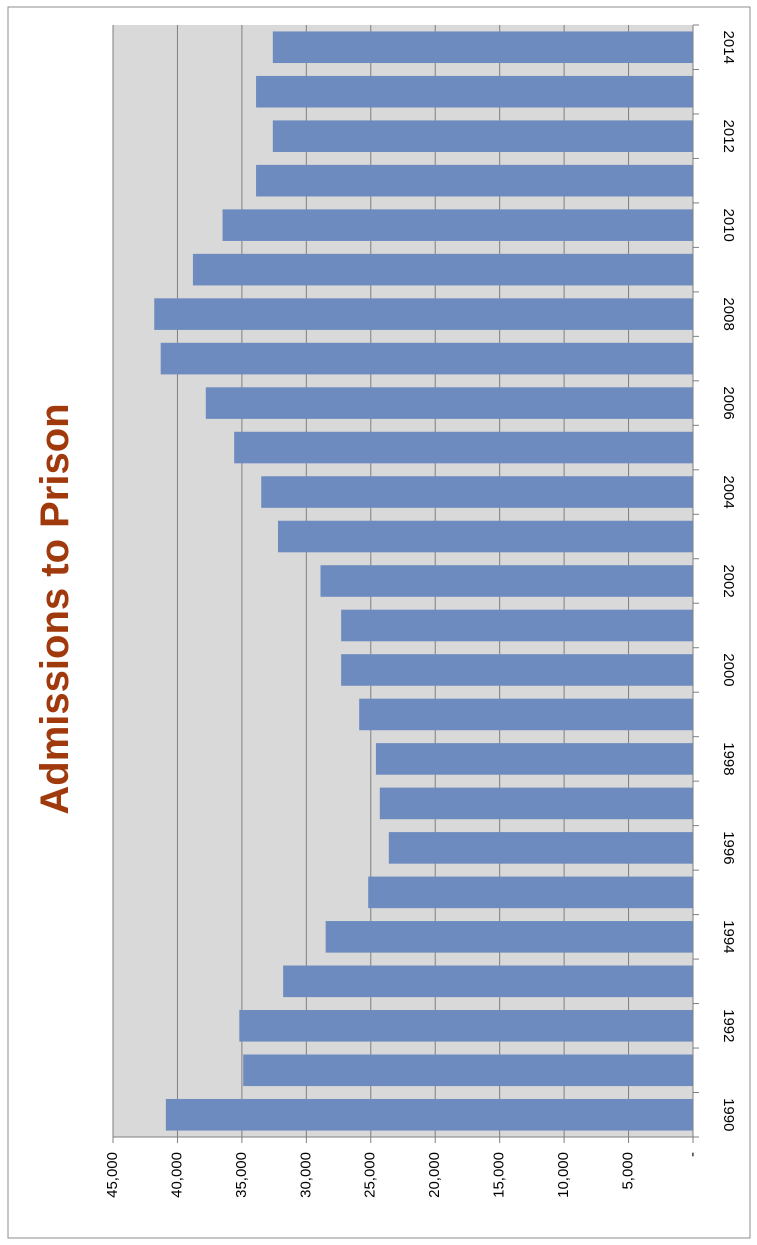  I want to click on value-tick-label: 35,000, so click(241, 1175).